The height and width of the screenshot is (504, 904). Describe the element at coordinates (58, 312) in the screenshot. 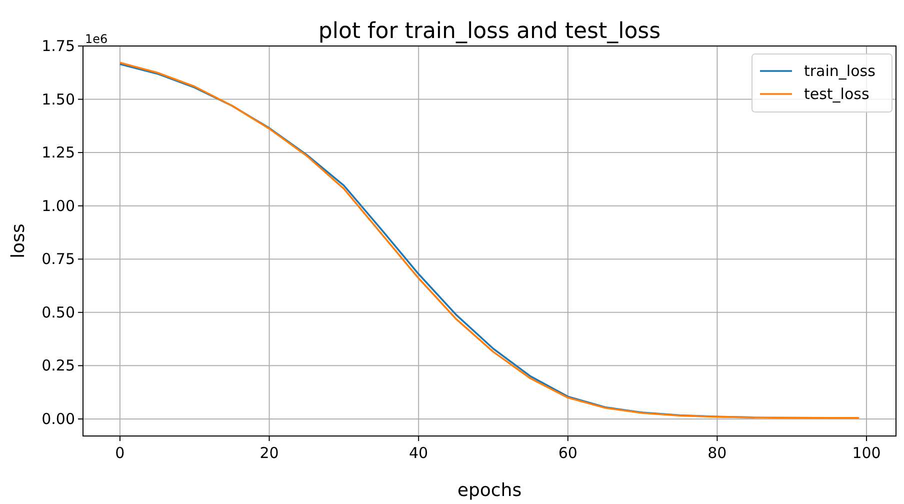

I see `y-tick-label: 0.50` at that location.